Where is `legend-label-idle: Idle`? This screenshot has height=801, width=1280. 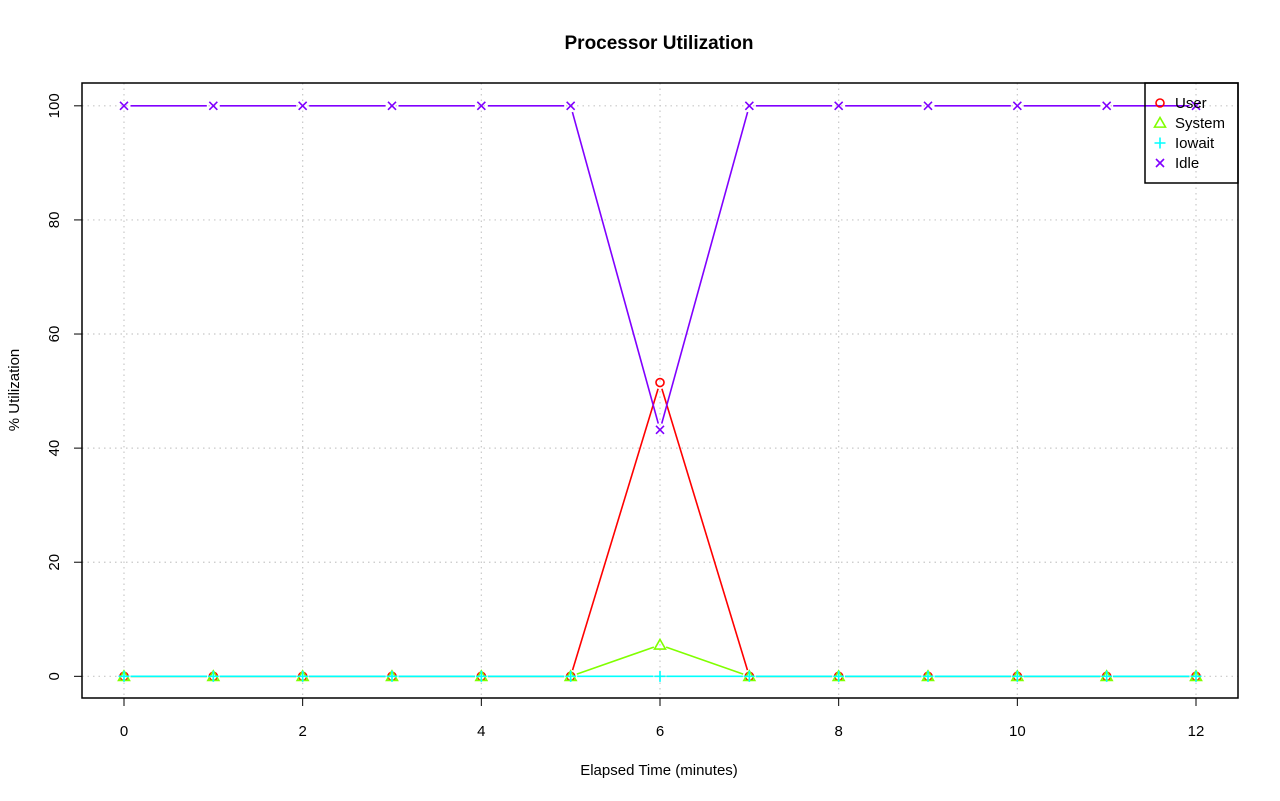 legend-label-idle: Idle is located at coordinates (1187, 163).